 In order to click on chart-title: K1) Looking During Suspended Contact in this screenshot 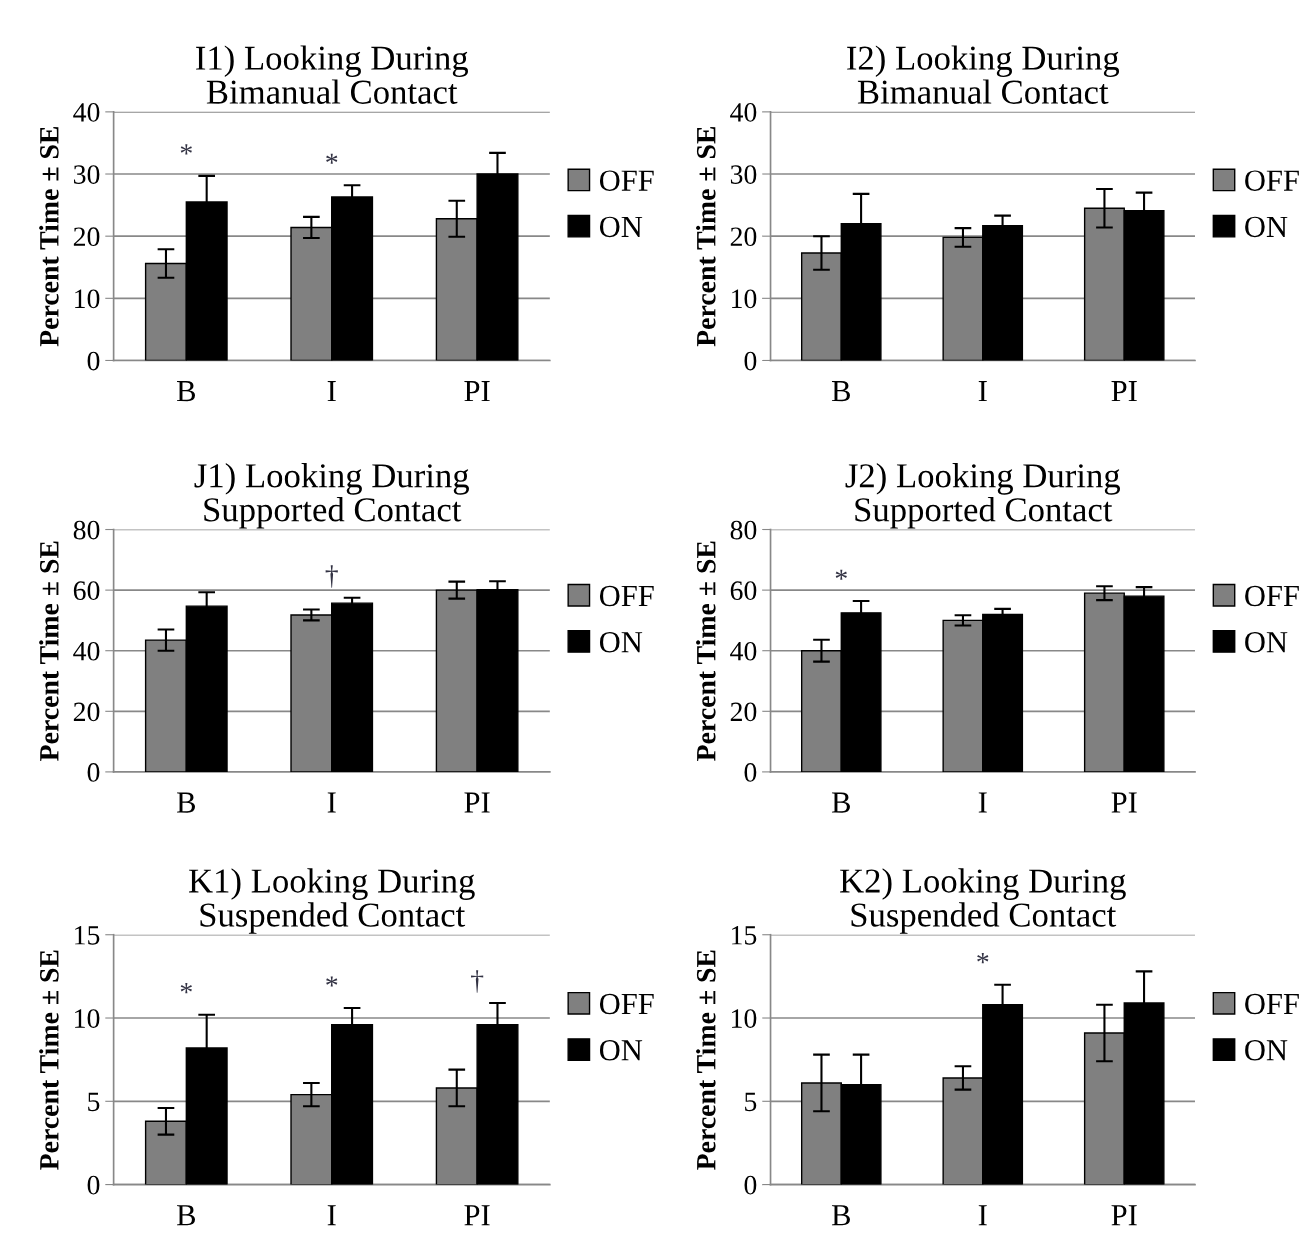, I will do `click(332, 901)`.